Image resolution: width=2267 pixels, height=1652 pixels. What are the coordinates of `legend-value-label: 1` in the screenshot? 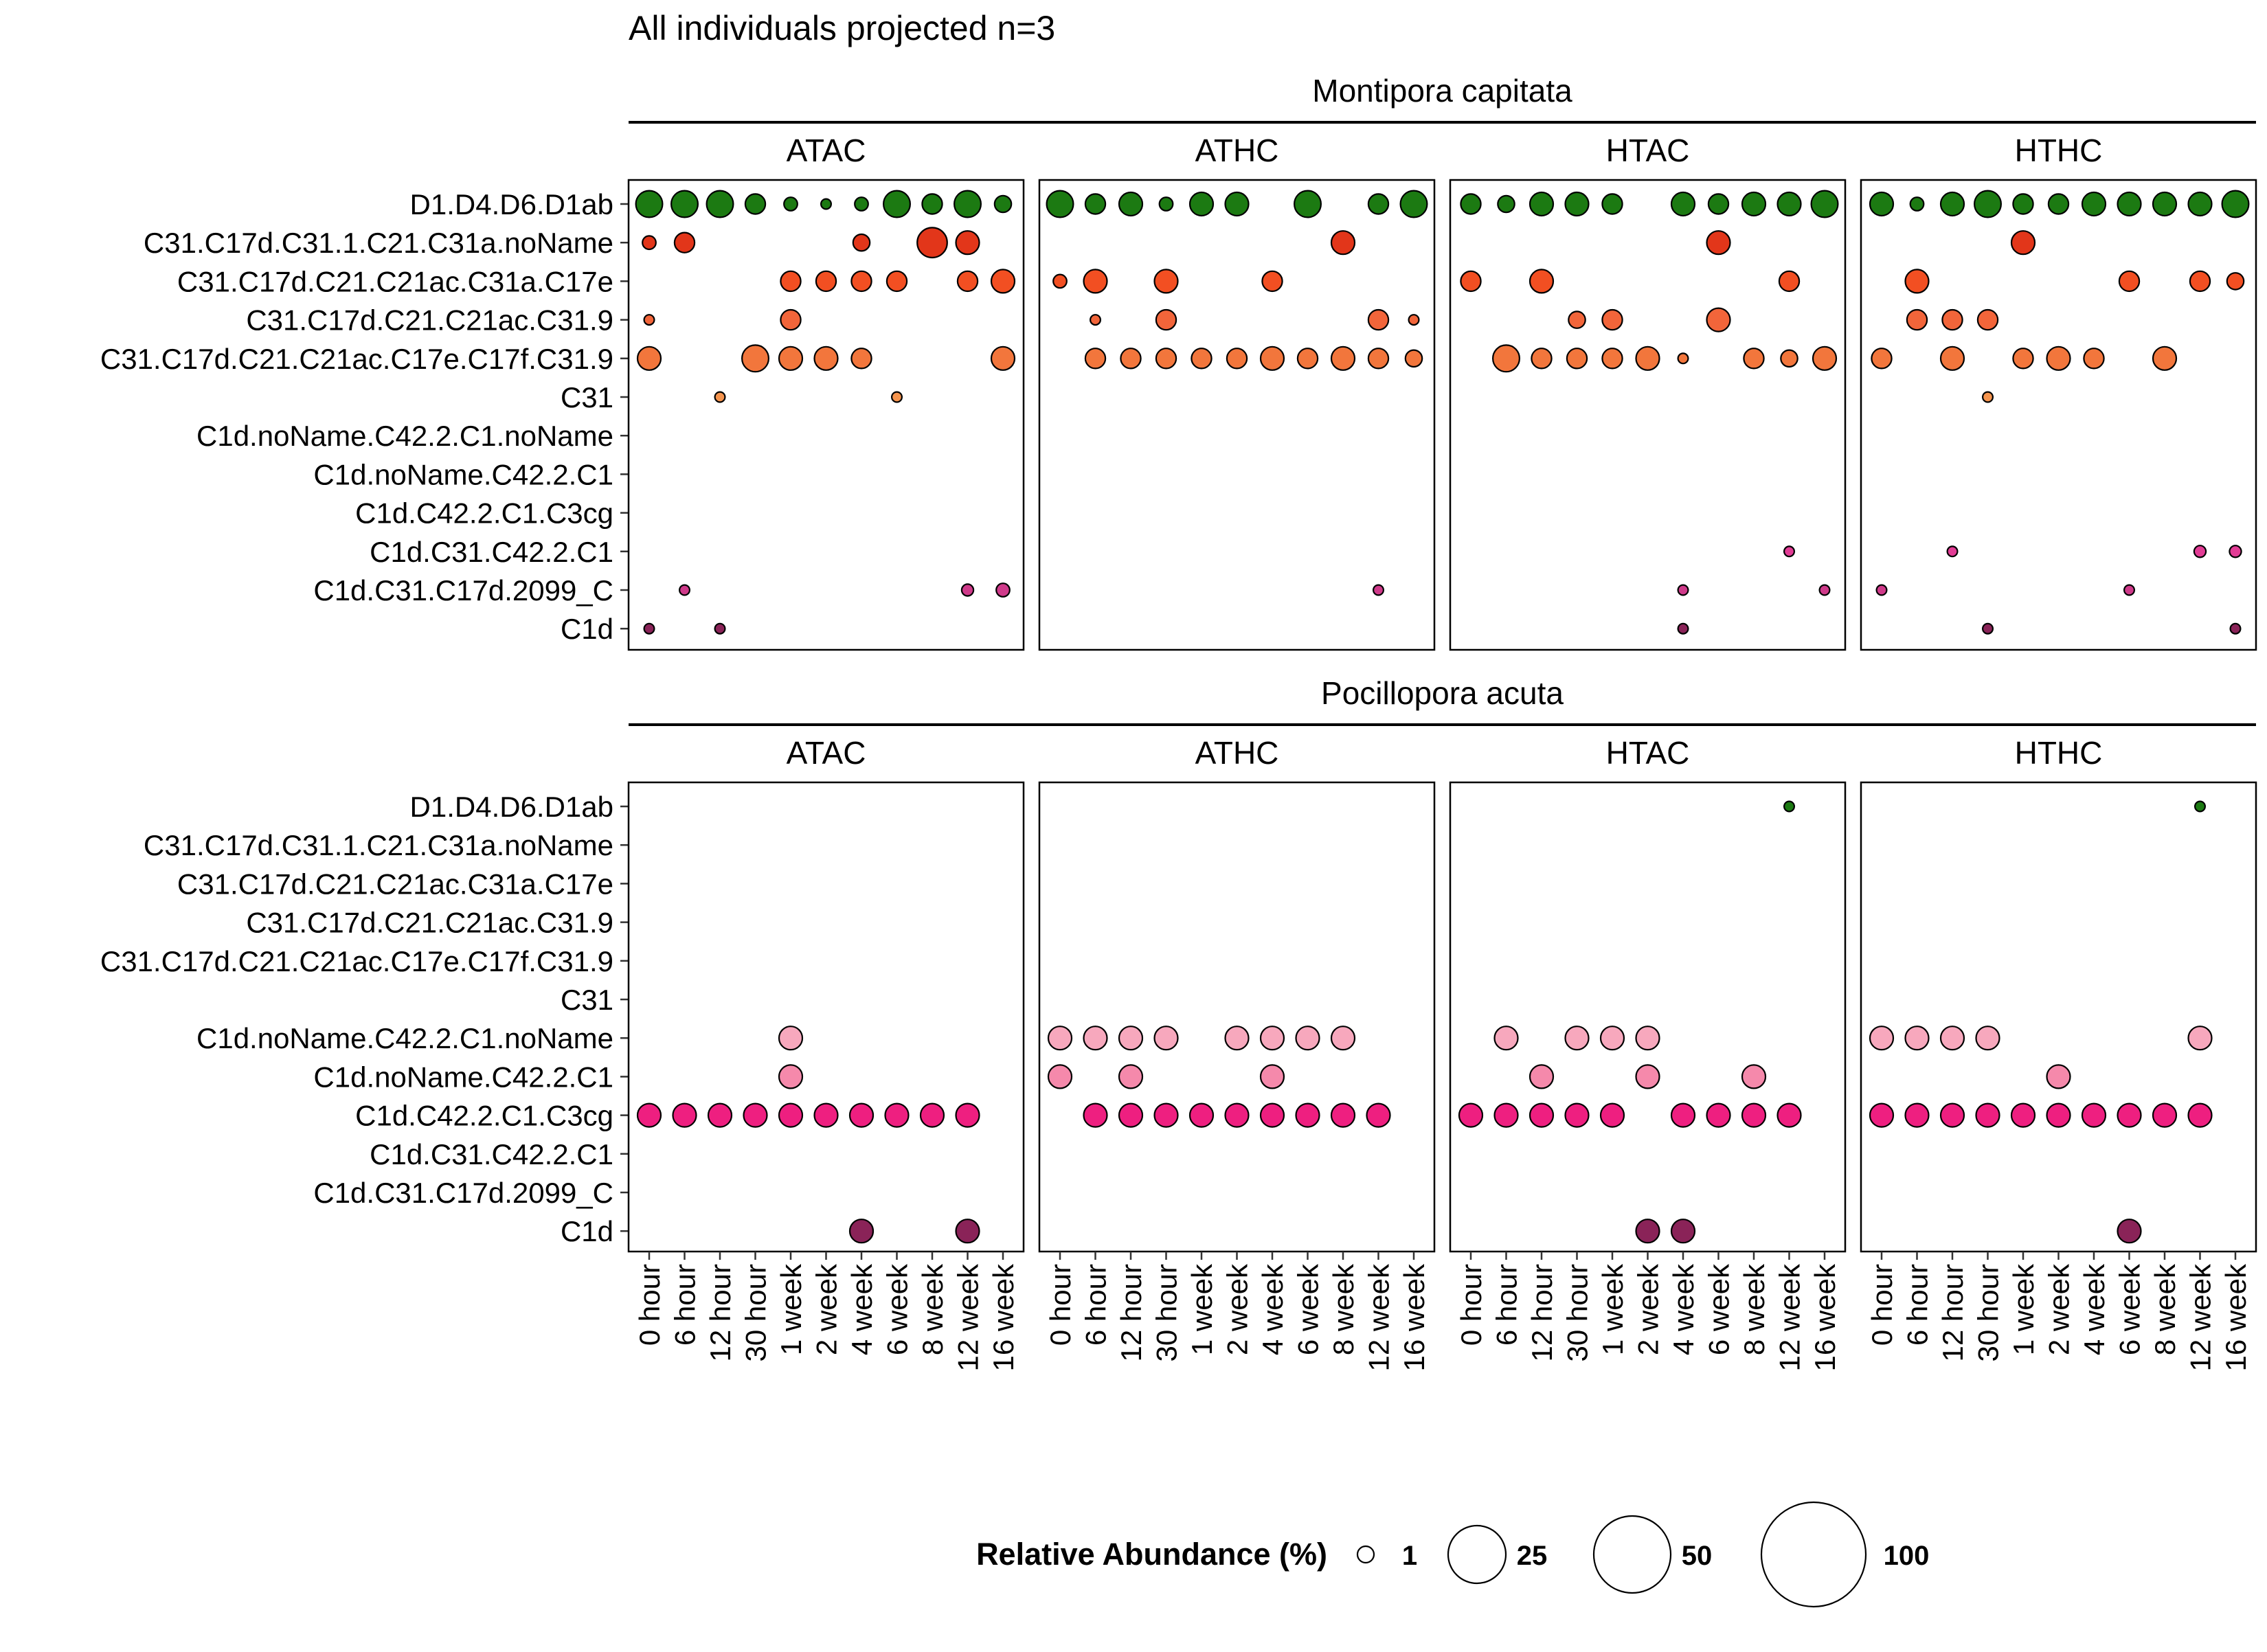 It's located at (1409, 1556).